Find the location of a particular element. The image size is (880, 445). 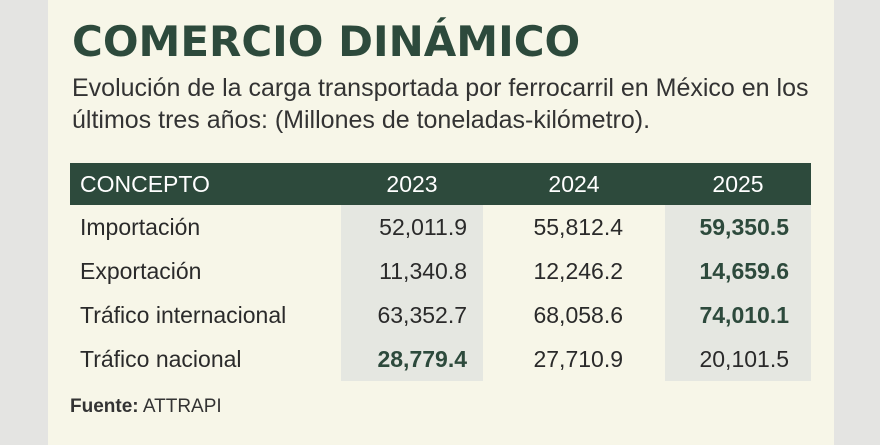

column-header-2023: 2023 is located at coordinates (412, 183).